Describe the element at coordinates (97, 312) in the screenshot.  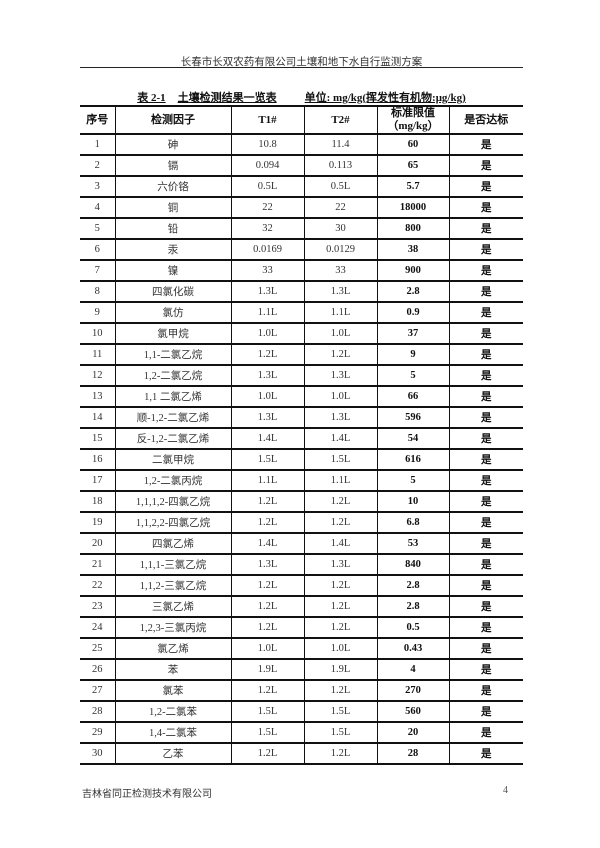
I see `cell-index: 9` at that location.